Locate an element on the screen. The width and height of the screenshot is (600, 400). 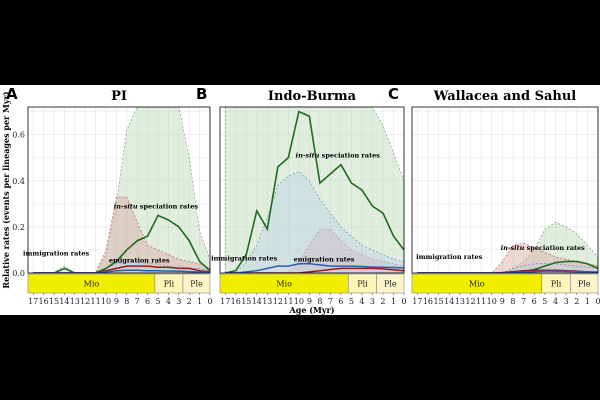
immigration-rate-line is located at coordinates (121, 271).